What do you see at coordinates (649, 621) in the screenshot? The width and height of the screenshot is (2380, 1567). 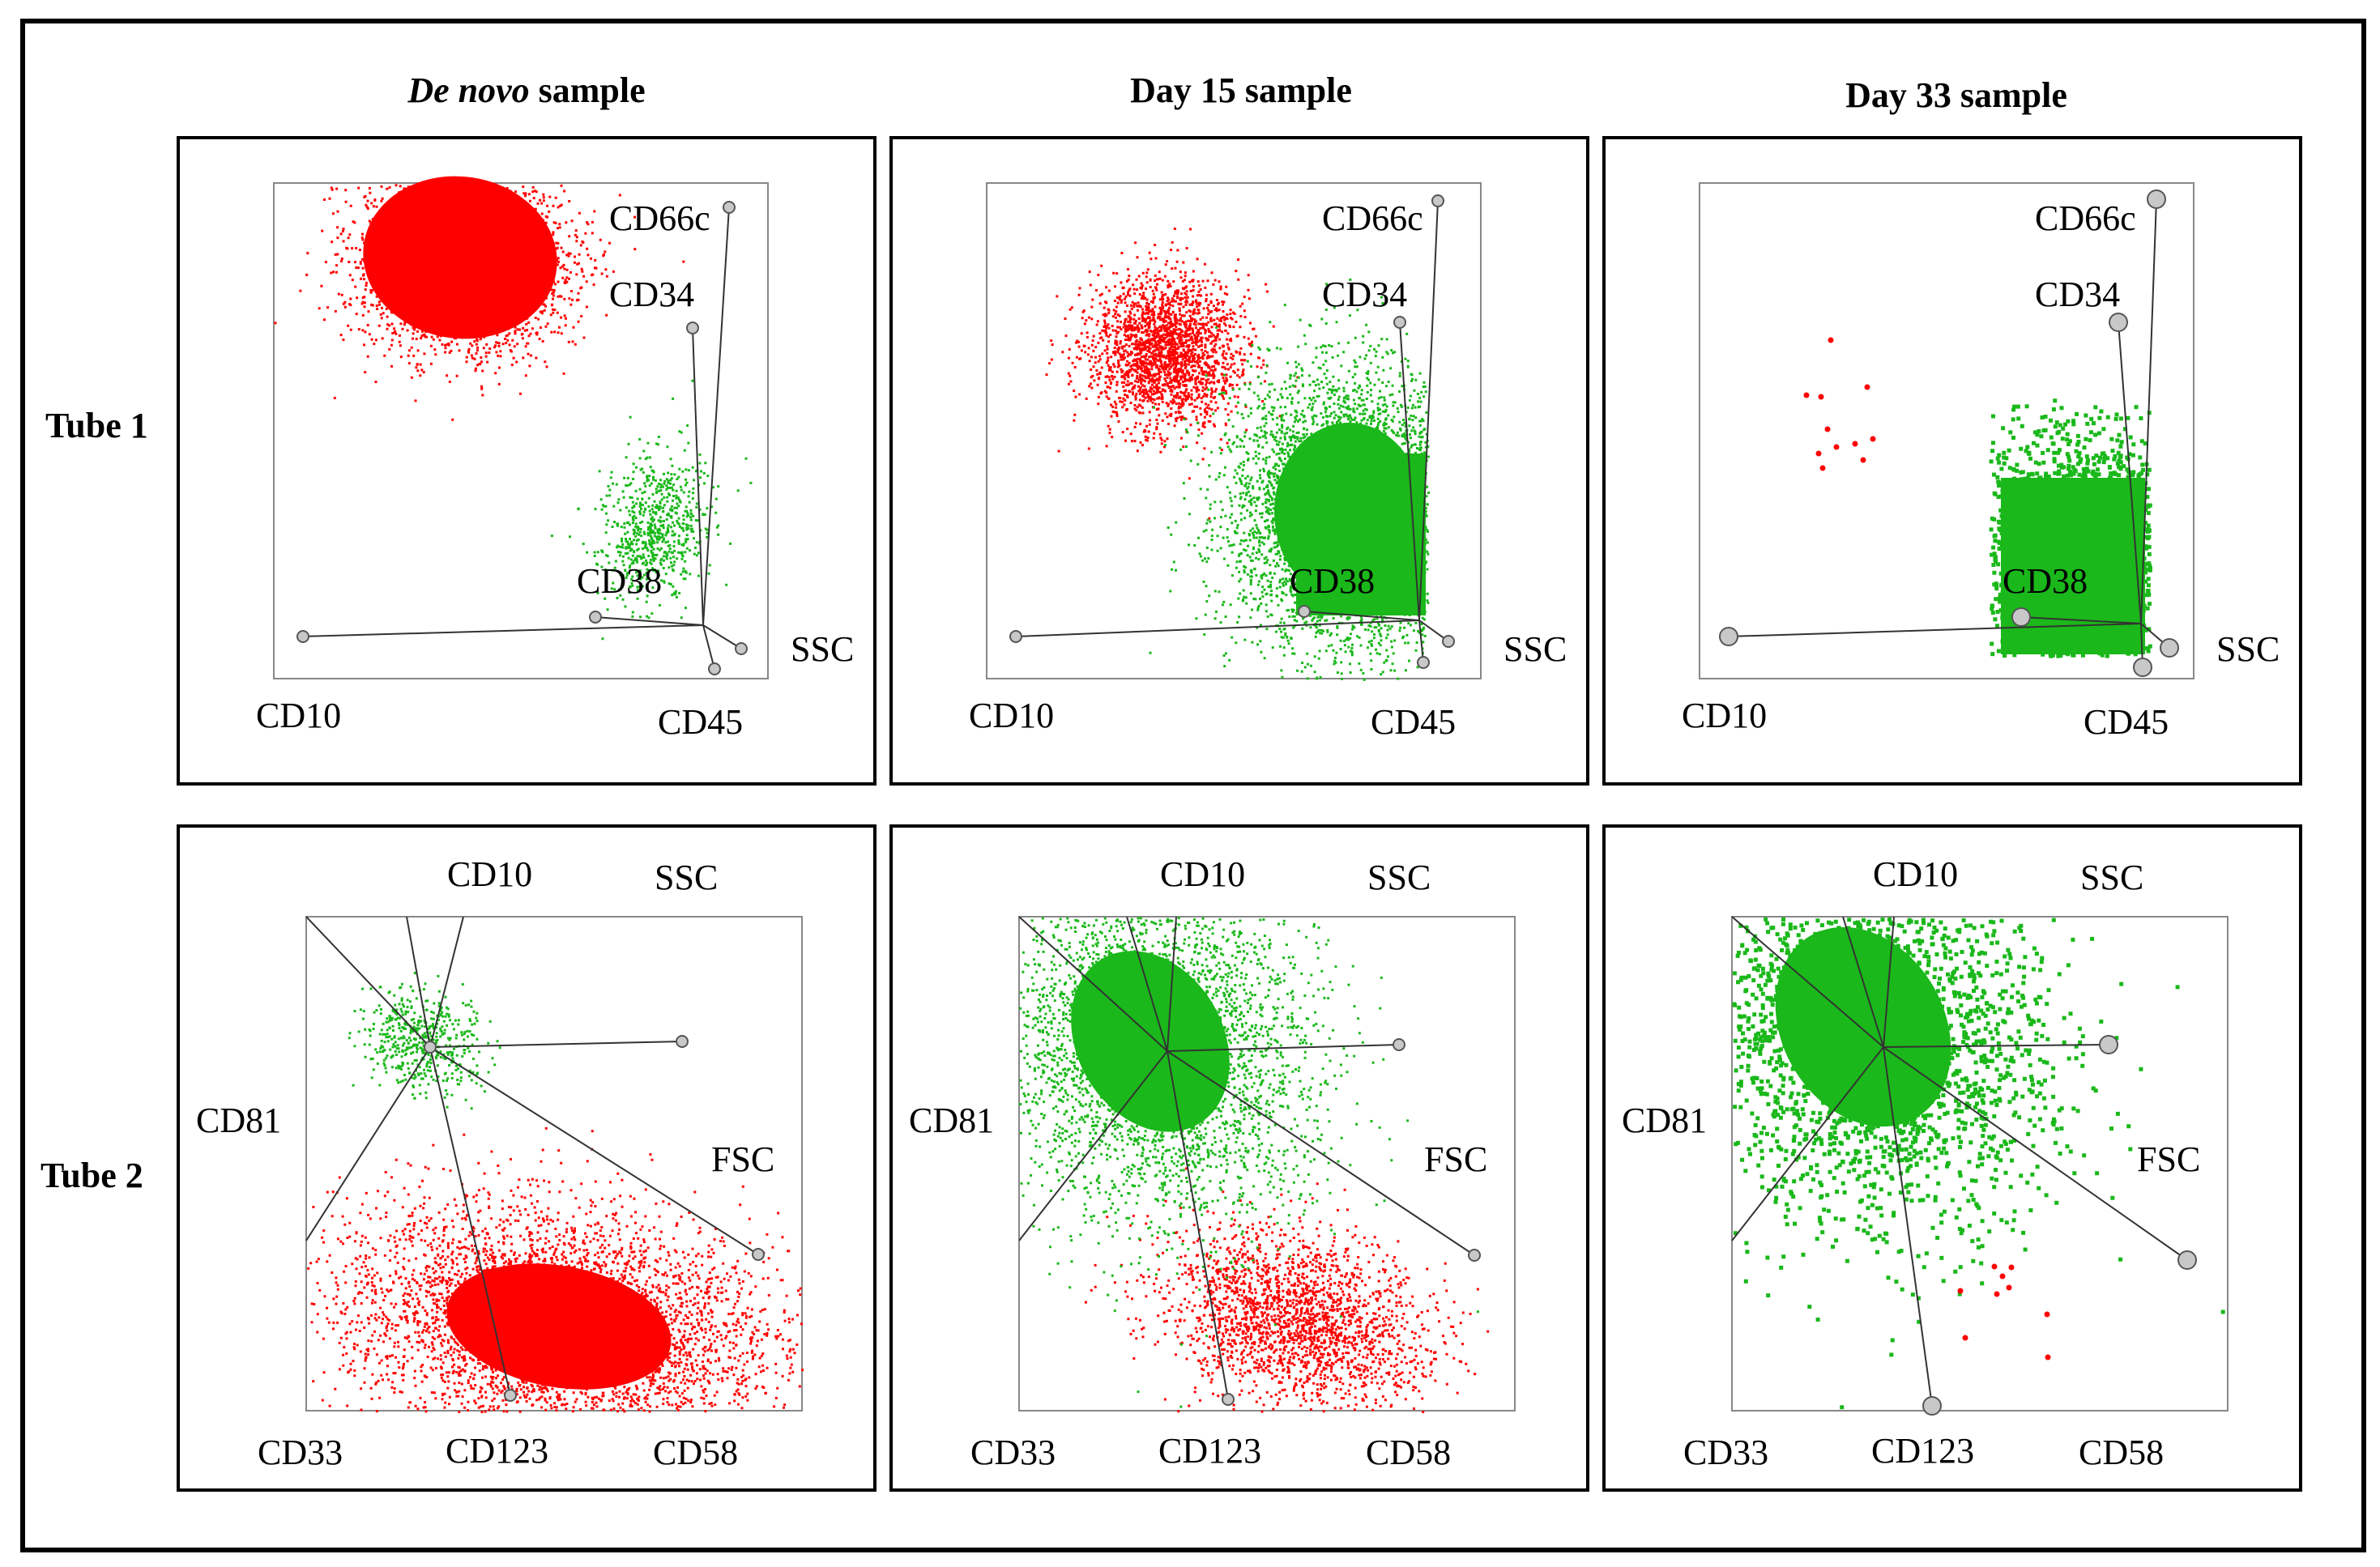 I see `cd38-axis-line` at bounding box center [649, 621].